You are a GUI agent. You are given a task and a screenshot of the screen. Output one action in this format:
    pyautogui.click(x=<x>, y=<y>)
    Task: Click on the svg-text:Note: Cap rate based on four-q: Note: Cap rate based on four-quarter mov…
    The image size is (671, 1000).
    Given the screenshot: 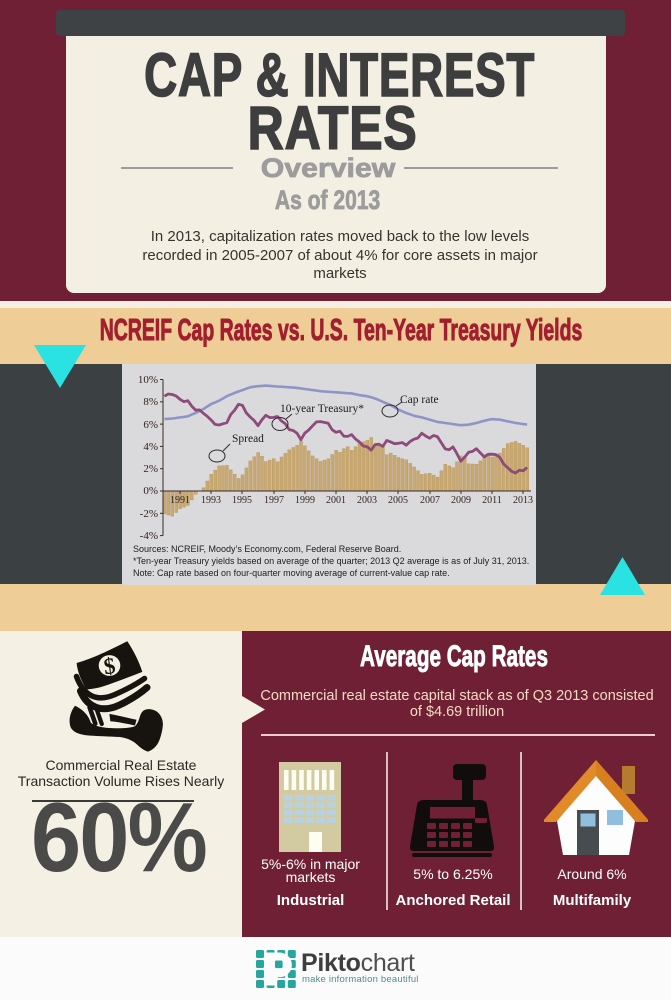 What is the action you would take?
    pyautogui.click(x=291, y=573)
    